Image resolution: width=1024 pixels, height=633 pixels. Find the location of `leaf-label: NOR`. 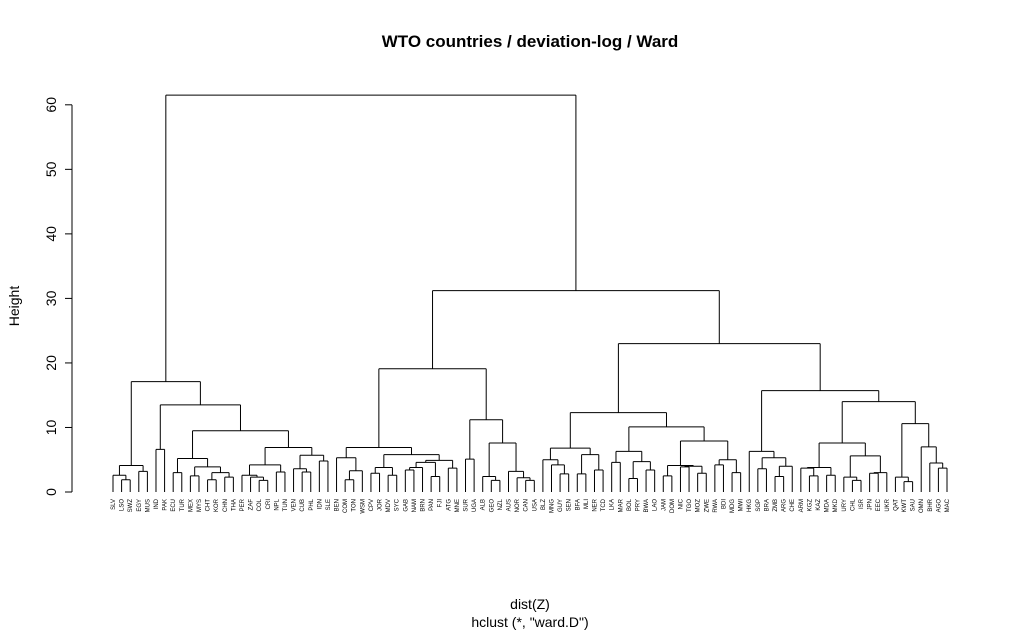

leaf-label: NOR is located at coordinates (518, 505).